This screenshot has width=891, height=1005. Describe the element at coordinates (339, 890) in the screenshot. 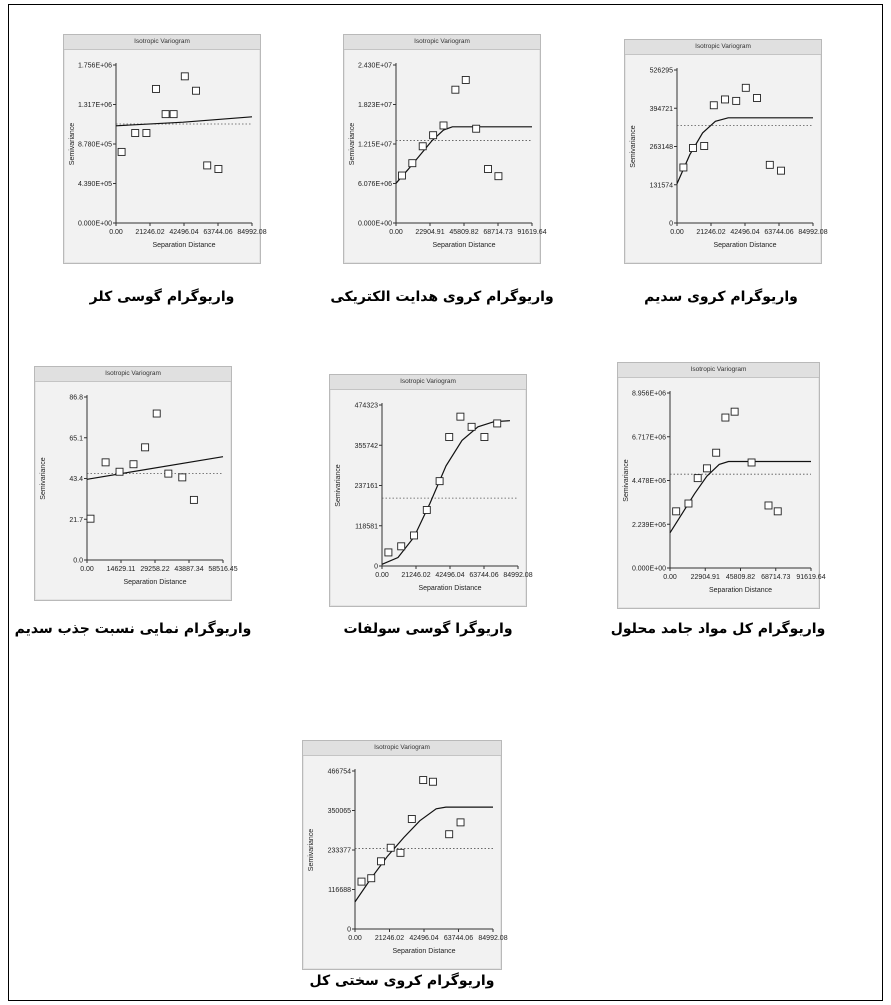

I see `y-tick-label: 116688` at that location.